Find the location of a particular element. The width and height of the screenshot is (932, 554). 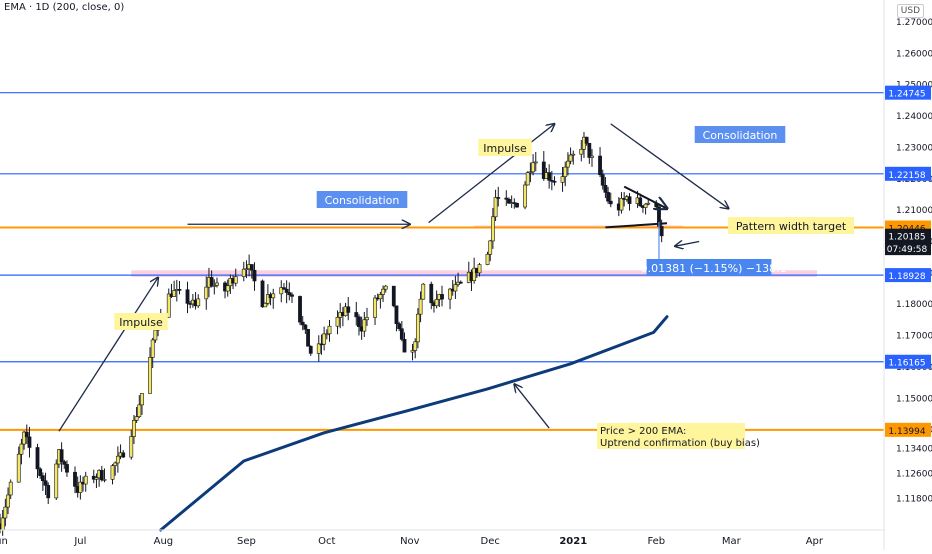

time-axis: Jun Jul Aug Sep Oct Nov Dec 2021 Feb Mar Apr is located at coordinates (442, 538).